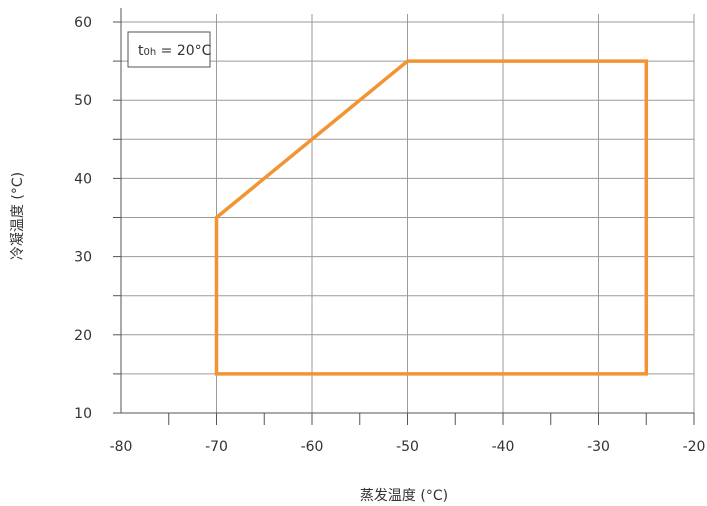 The width and height of the screenshot is (707, 506). I want to click on x-tick-label: -60, so click(312, 447).